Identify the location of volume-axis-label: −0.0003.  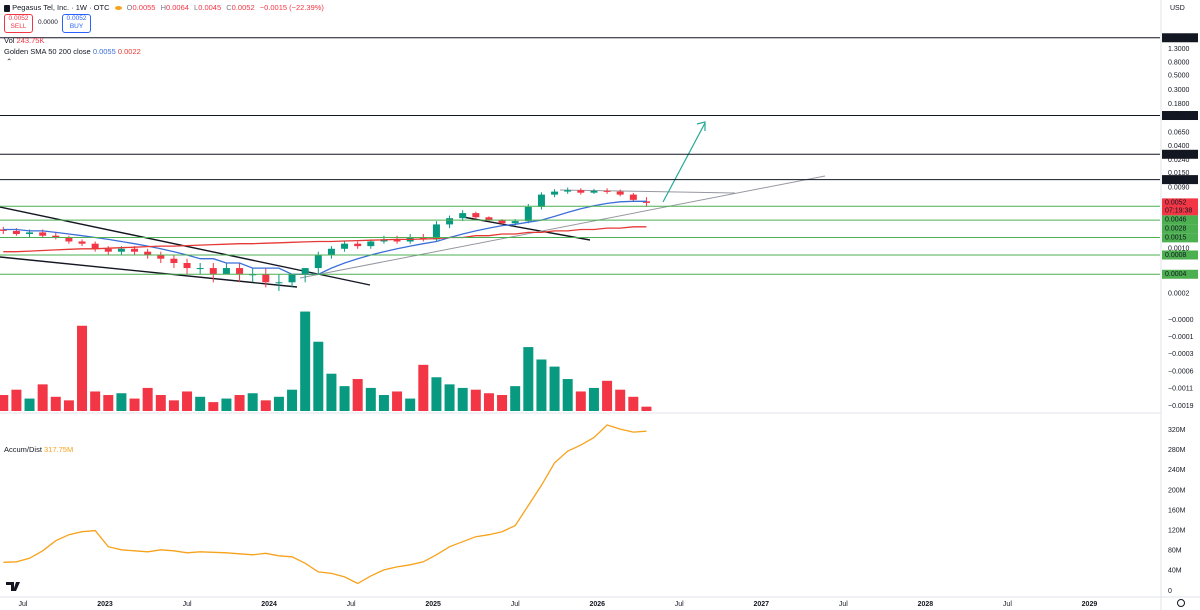
(1181, 354).